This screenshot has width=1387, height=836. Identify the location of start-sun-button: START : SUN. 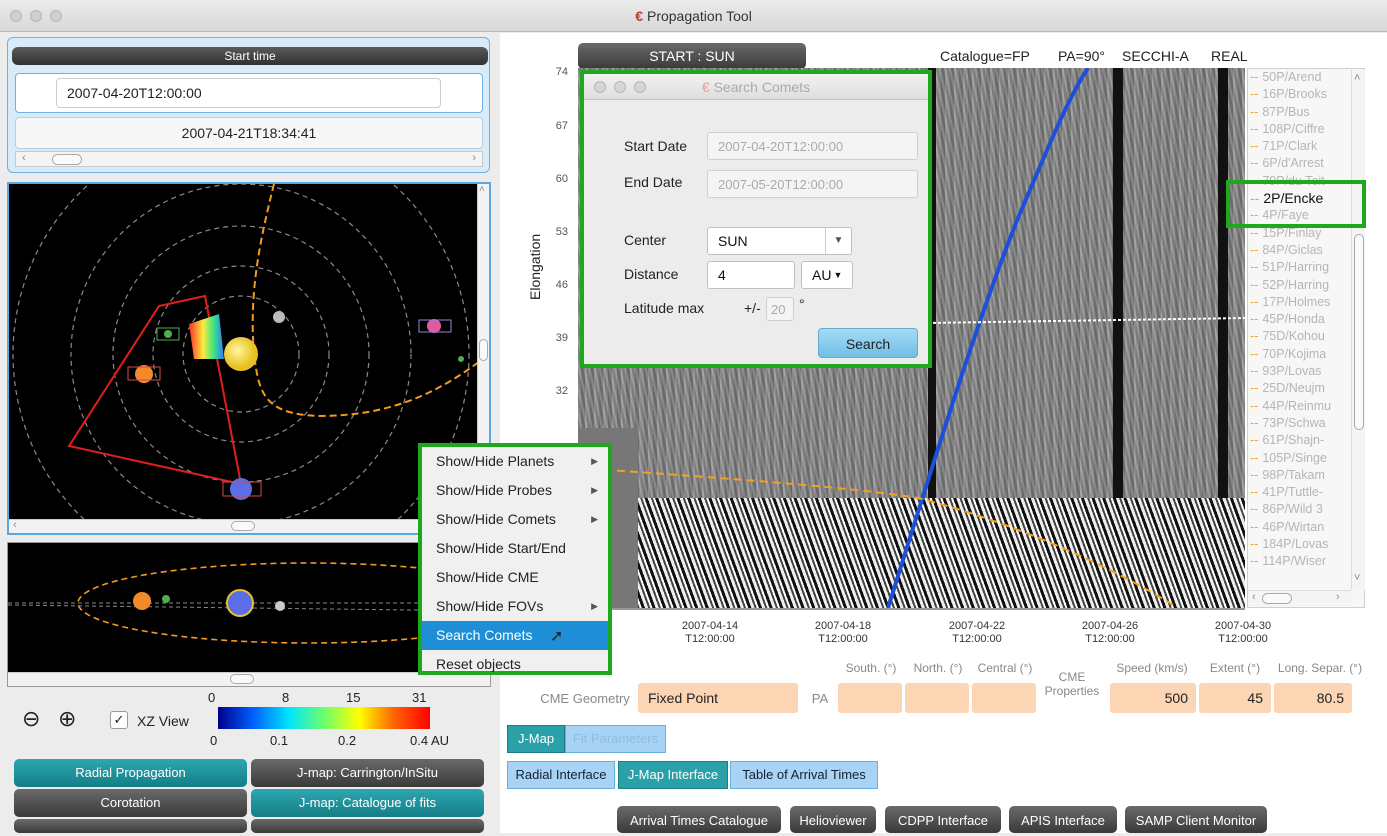
(692, 56).